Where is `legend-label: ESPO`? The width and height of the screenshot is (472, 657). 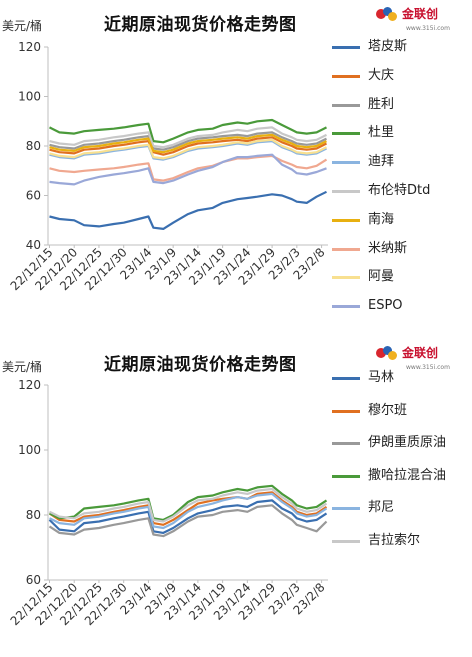 legend-label: ESPO is located at coordinates (385, 306).